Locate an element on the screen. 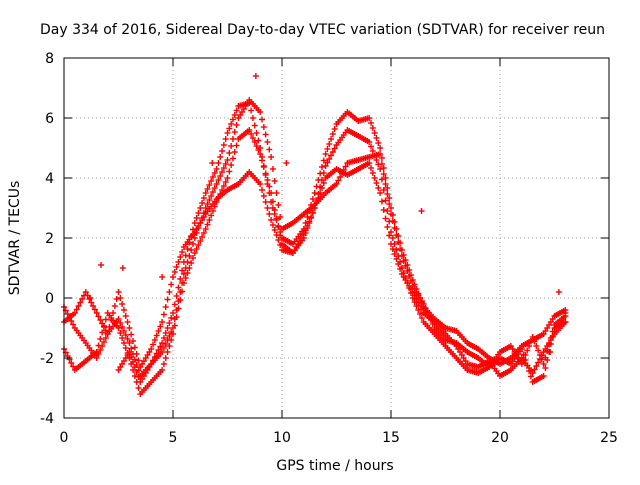 The width and height of the screenshot is (640, 485). x-tick-label: 5 is located at coordinates (173, 438).